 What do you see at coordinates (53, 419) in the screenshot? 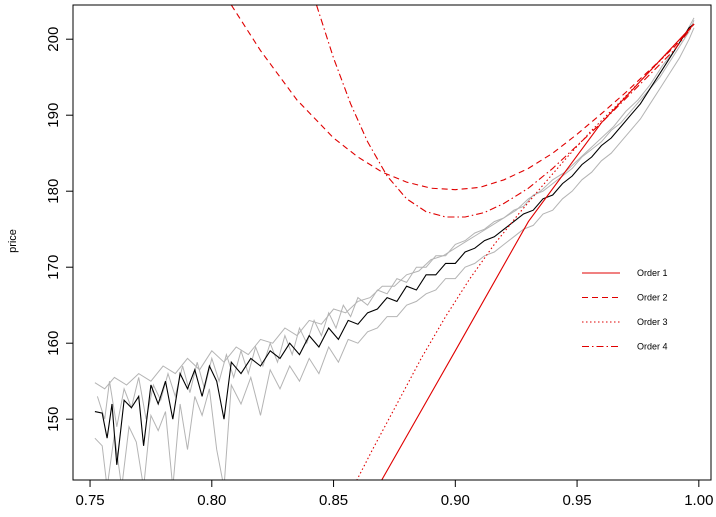
I see `y-tick-label: 150` at bounding box center [53, 419].